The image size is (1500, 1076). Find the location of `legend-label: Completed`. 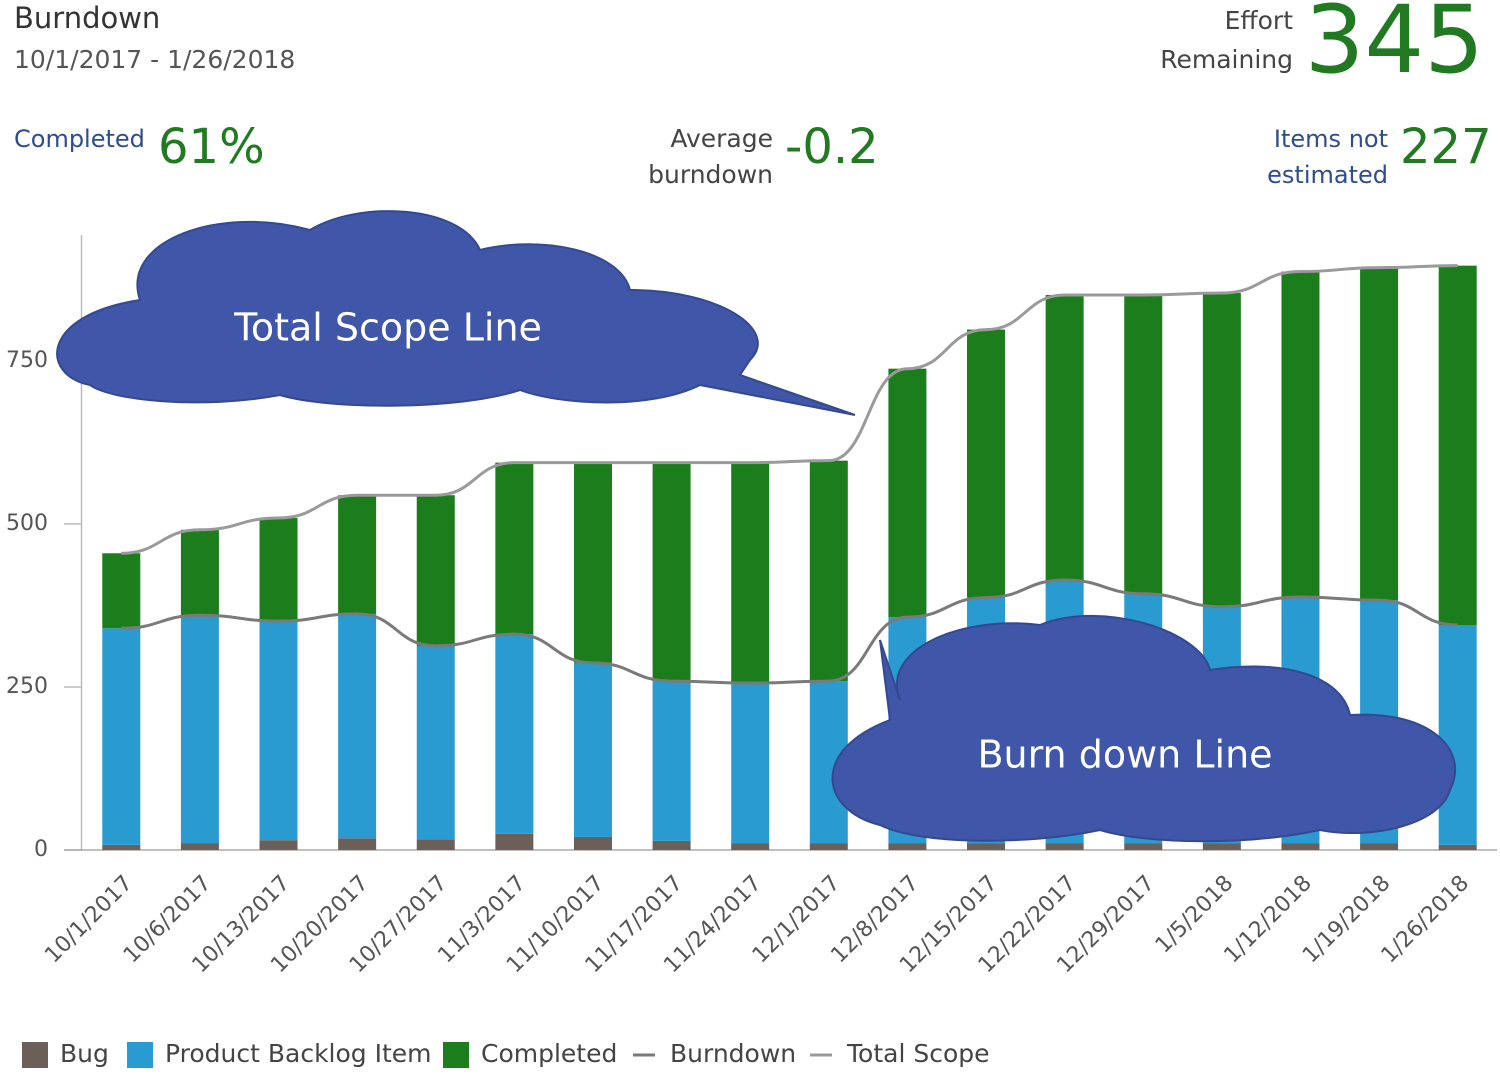

legend-label: Completed is located at coordinates (549, 1053).